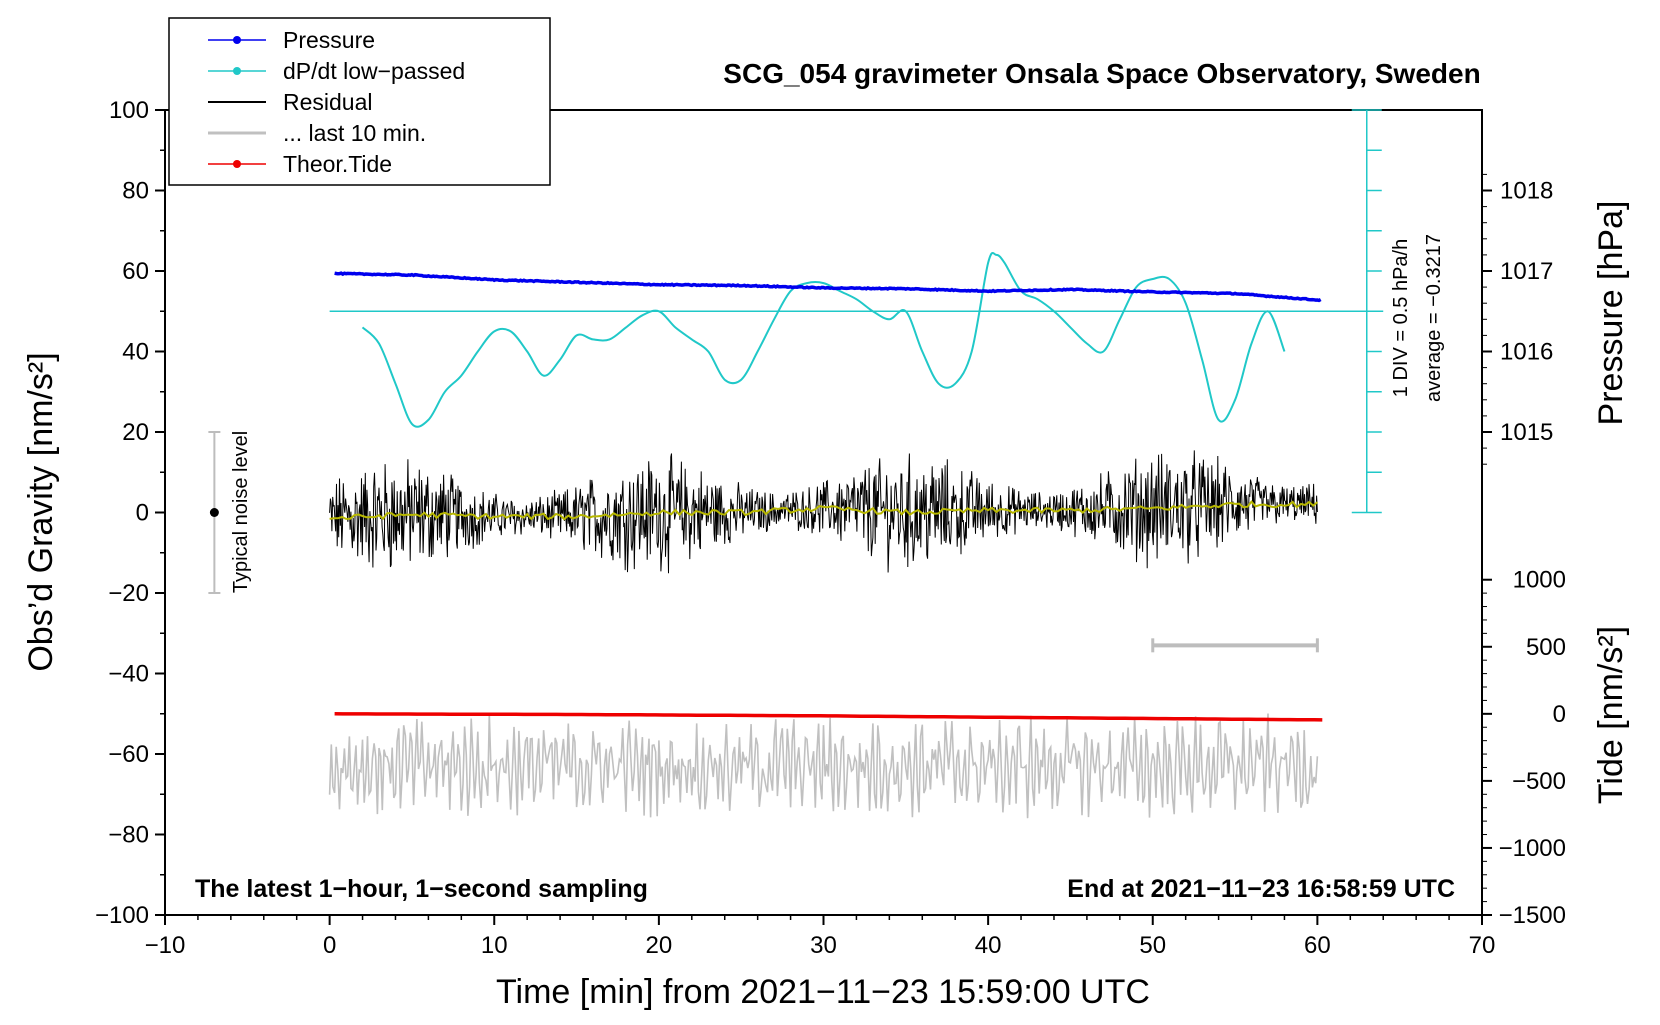 The height and width of the screenshot is (1025, 1660). I want to click on residual-series, so click(823, 512).